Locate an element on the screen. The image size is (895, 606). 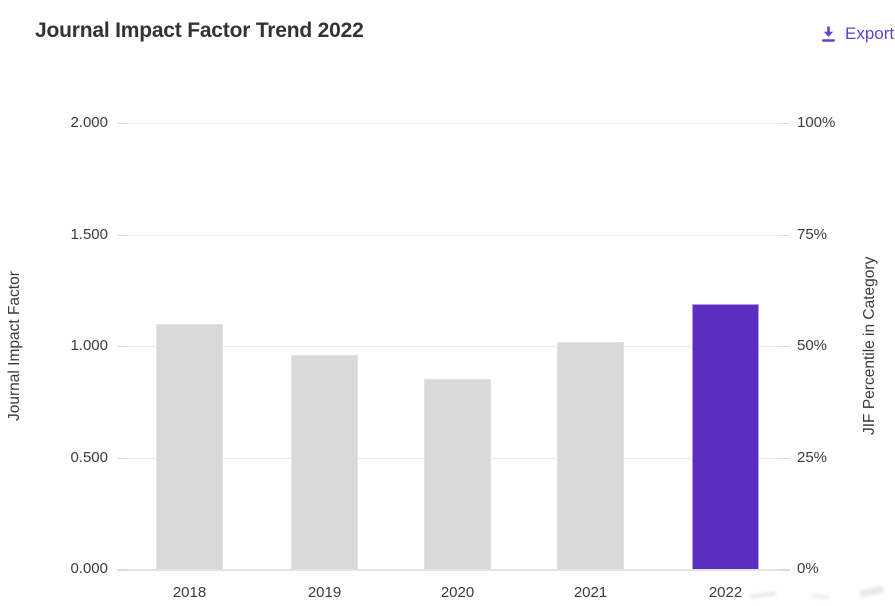
download-icon is located at coordinates (828, 34).